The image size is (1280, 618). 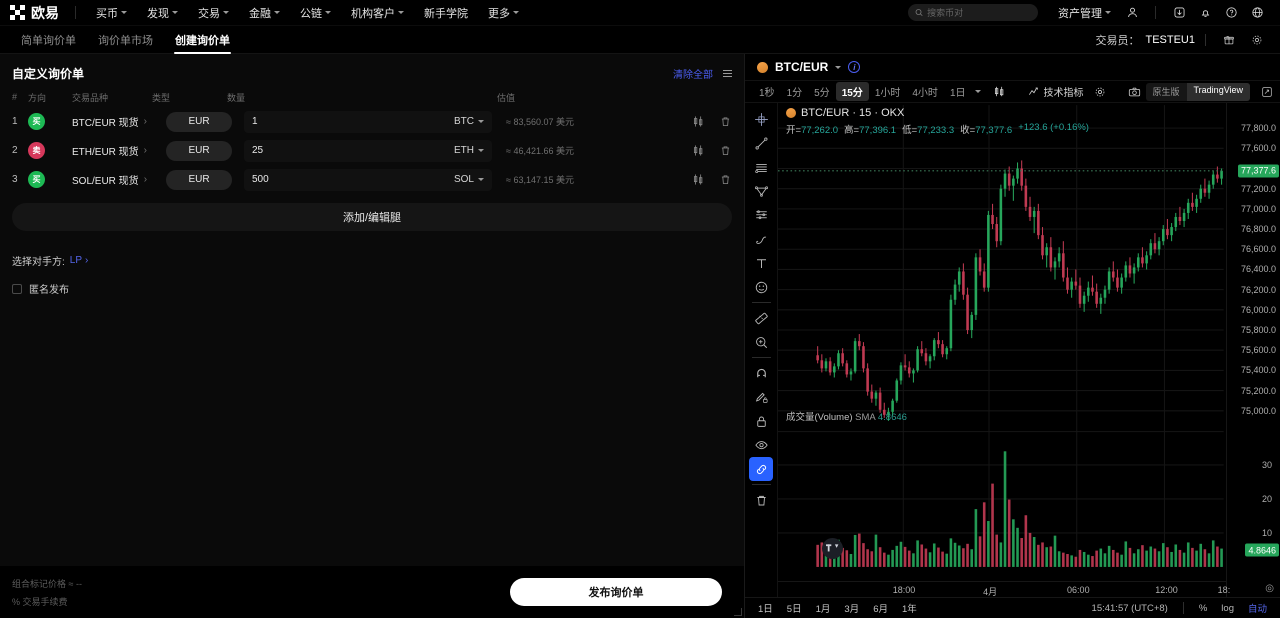 What do you see at coordinates (979, 12) in the screenshot?
I see `search-input` at bounding box center [979, 12].